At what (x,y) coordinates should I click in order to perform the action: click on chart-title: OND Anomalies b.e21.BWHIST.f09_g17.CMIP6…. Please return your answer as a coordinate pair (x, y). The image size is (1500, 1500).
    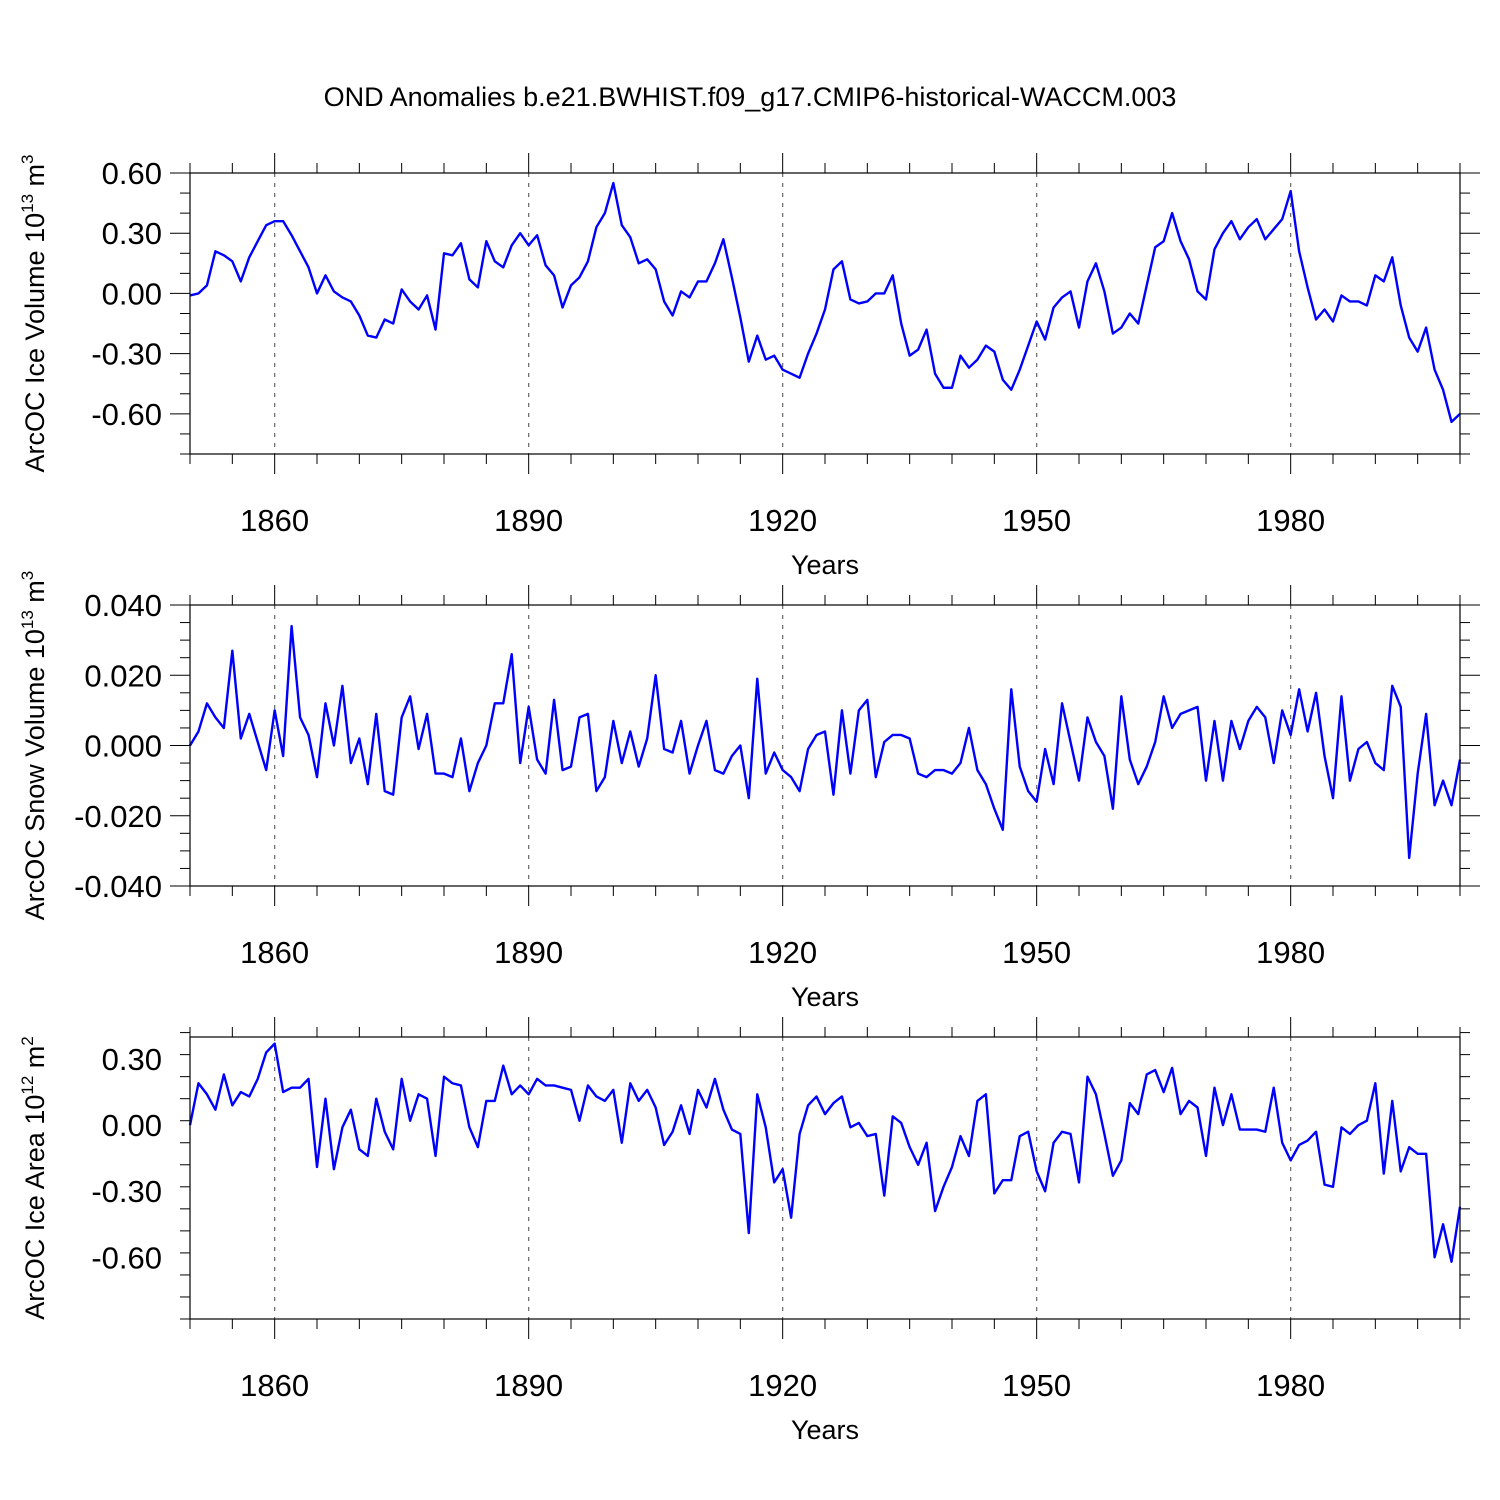
    Looking at the image, I should click on (750, 97).